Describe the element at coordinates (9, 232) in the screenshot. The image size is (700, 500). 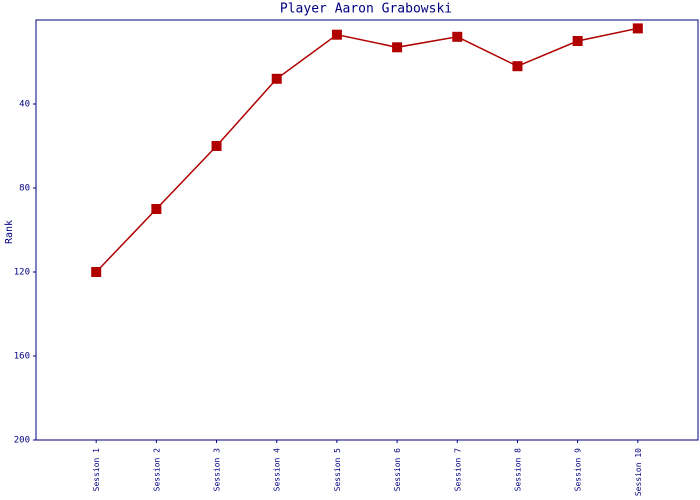
I see `y-axis-label: Rank` at that location.